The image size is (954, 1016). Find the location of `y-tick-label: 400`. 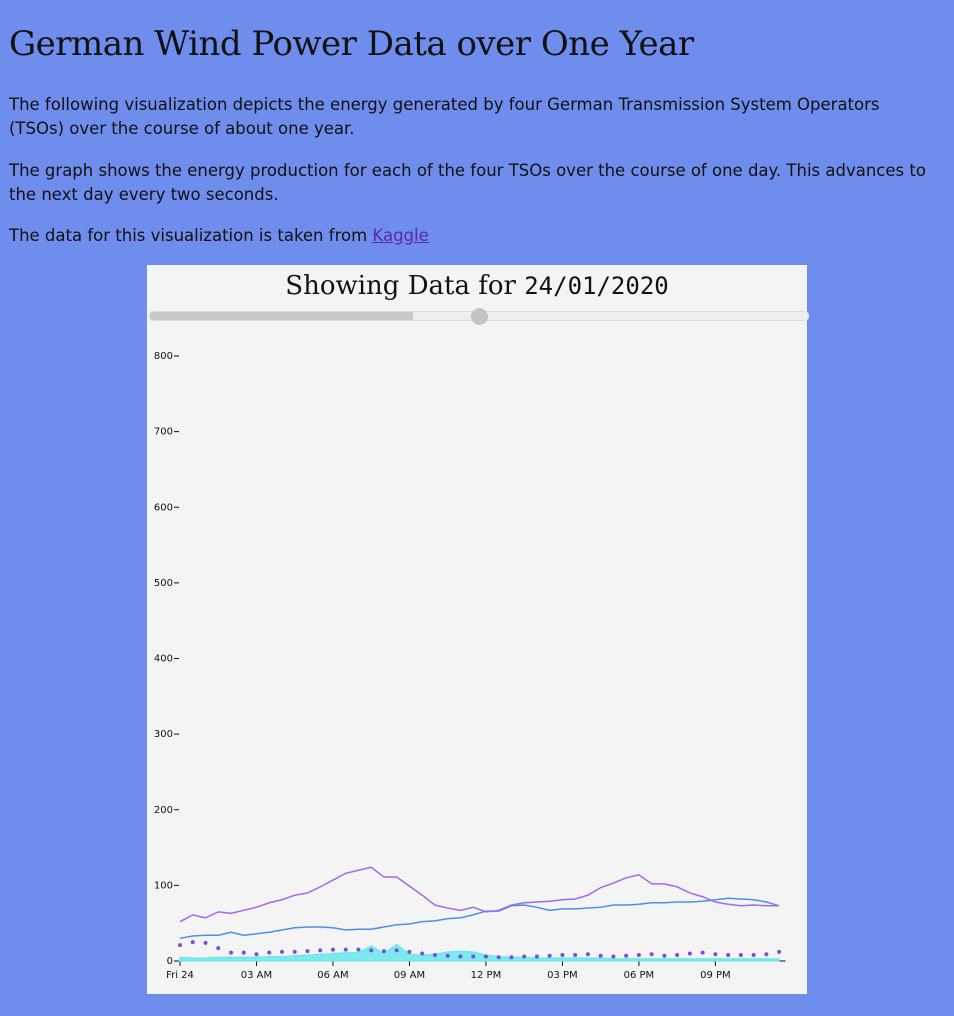

y-tick-label: 400 is located at coordinates (163, 659).